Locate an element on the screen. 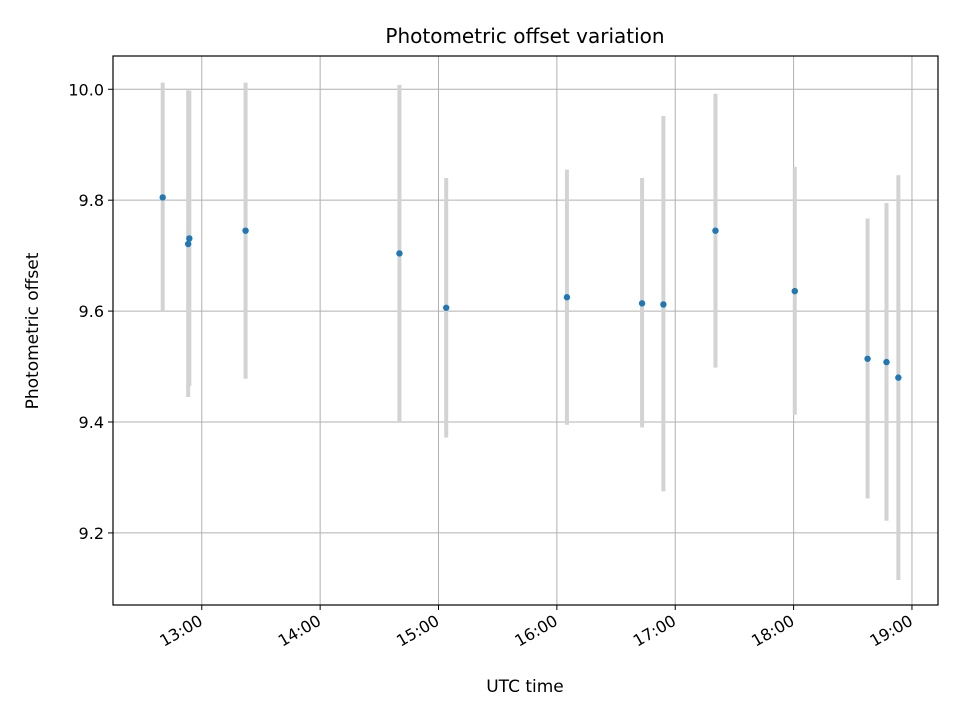 This screenshot has height=720, width=960. x-axis-label: UTC time is located at coordinates (525, 687).